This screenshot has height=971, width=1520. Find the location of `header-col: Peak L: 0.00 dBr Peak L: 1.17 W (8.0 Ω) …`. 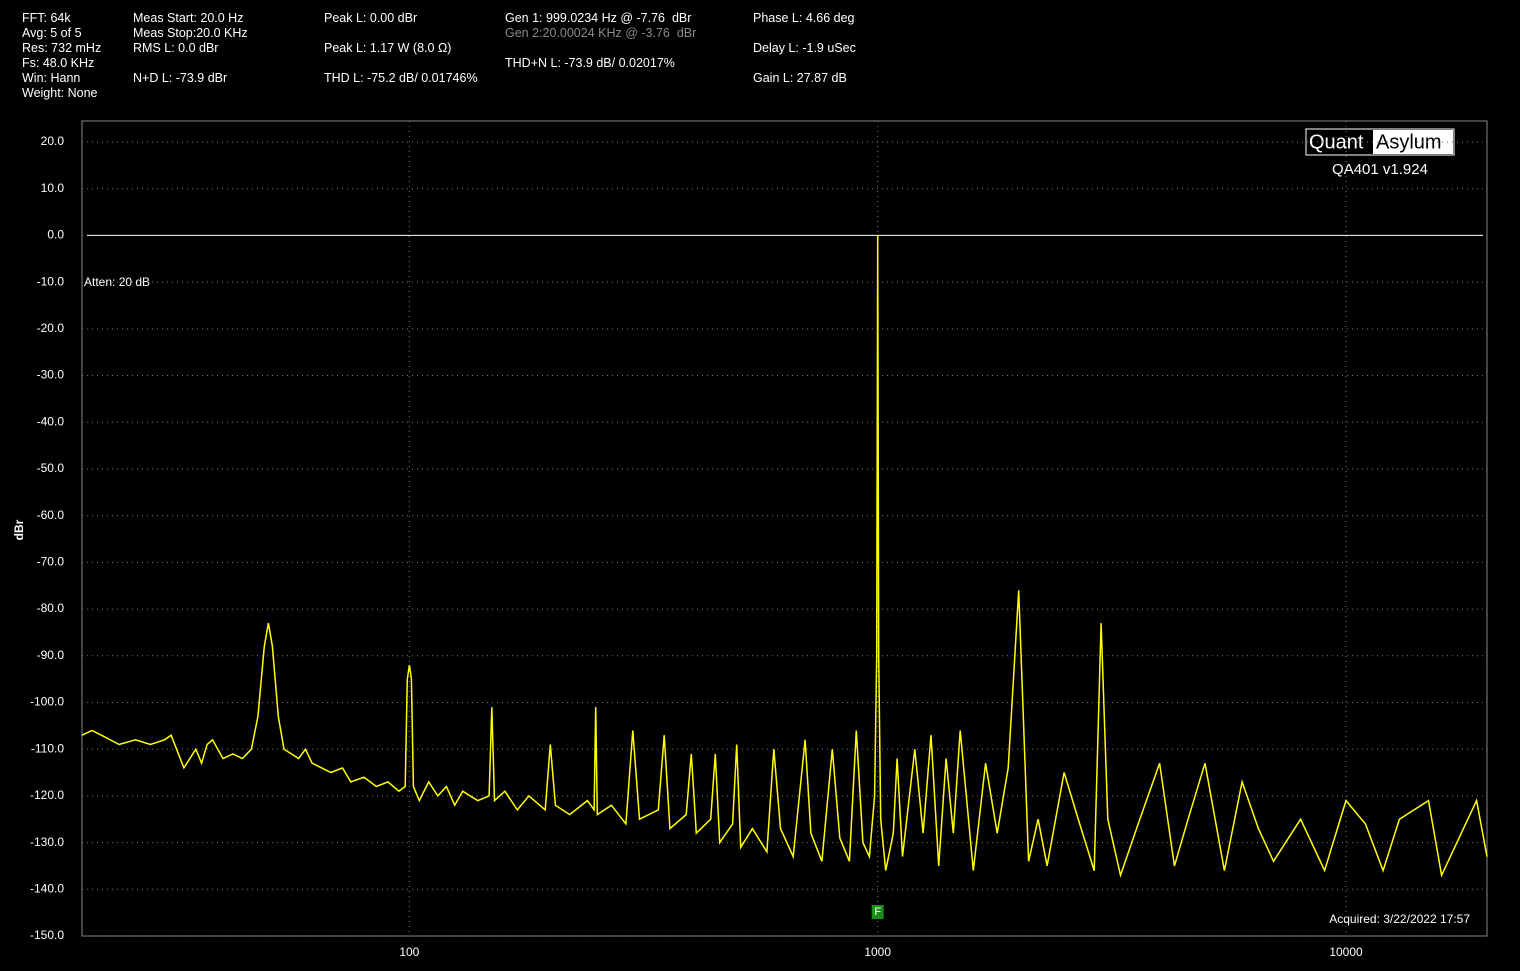

header-col: Peak L: 0.00 dBr Peak L: 1.17 W (8.0 Ω) … is located at coordinates (401, 48).